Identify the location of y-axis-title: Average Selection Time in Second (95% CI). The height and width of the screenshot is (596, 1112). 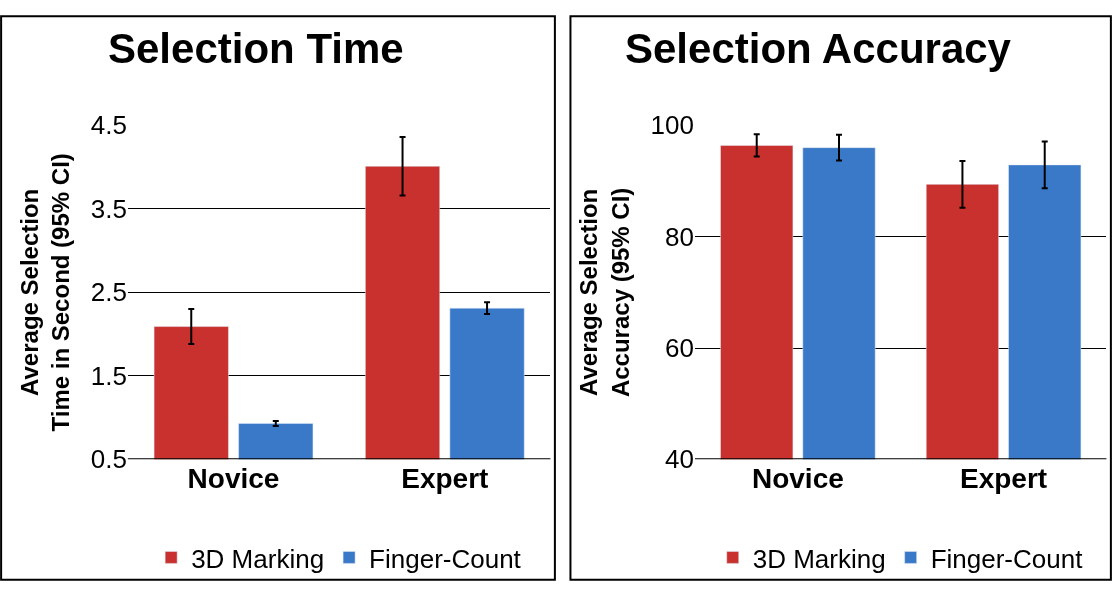
(44, 292).